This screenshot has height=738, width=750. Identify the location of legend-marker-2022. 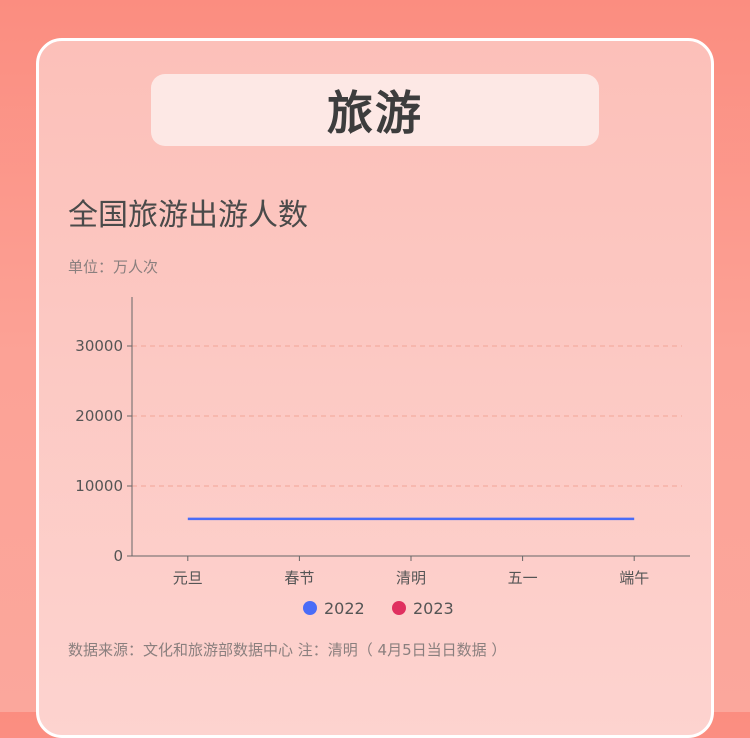
(310, 608).